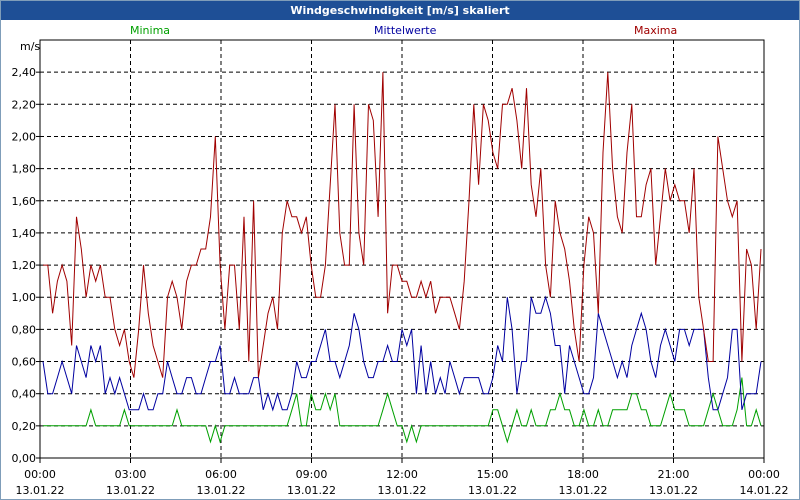 Image resolution: width=800 pixels, height=500 pixels. What do you see at coordinates (24, 104) in the screenshot?
I see `y-tick-label: 2,20` at bounding box center [24, 104].